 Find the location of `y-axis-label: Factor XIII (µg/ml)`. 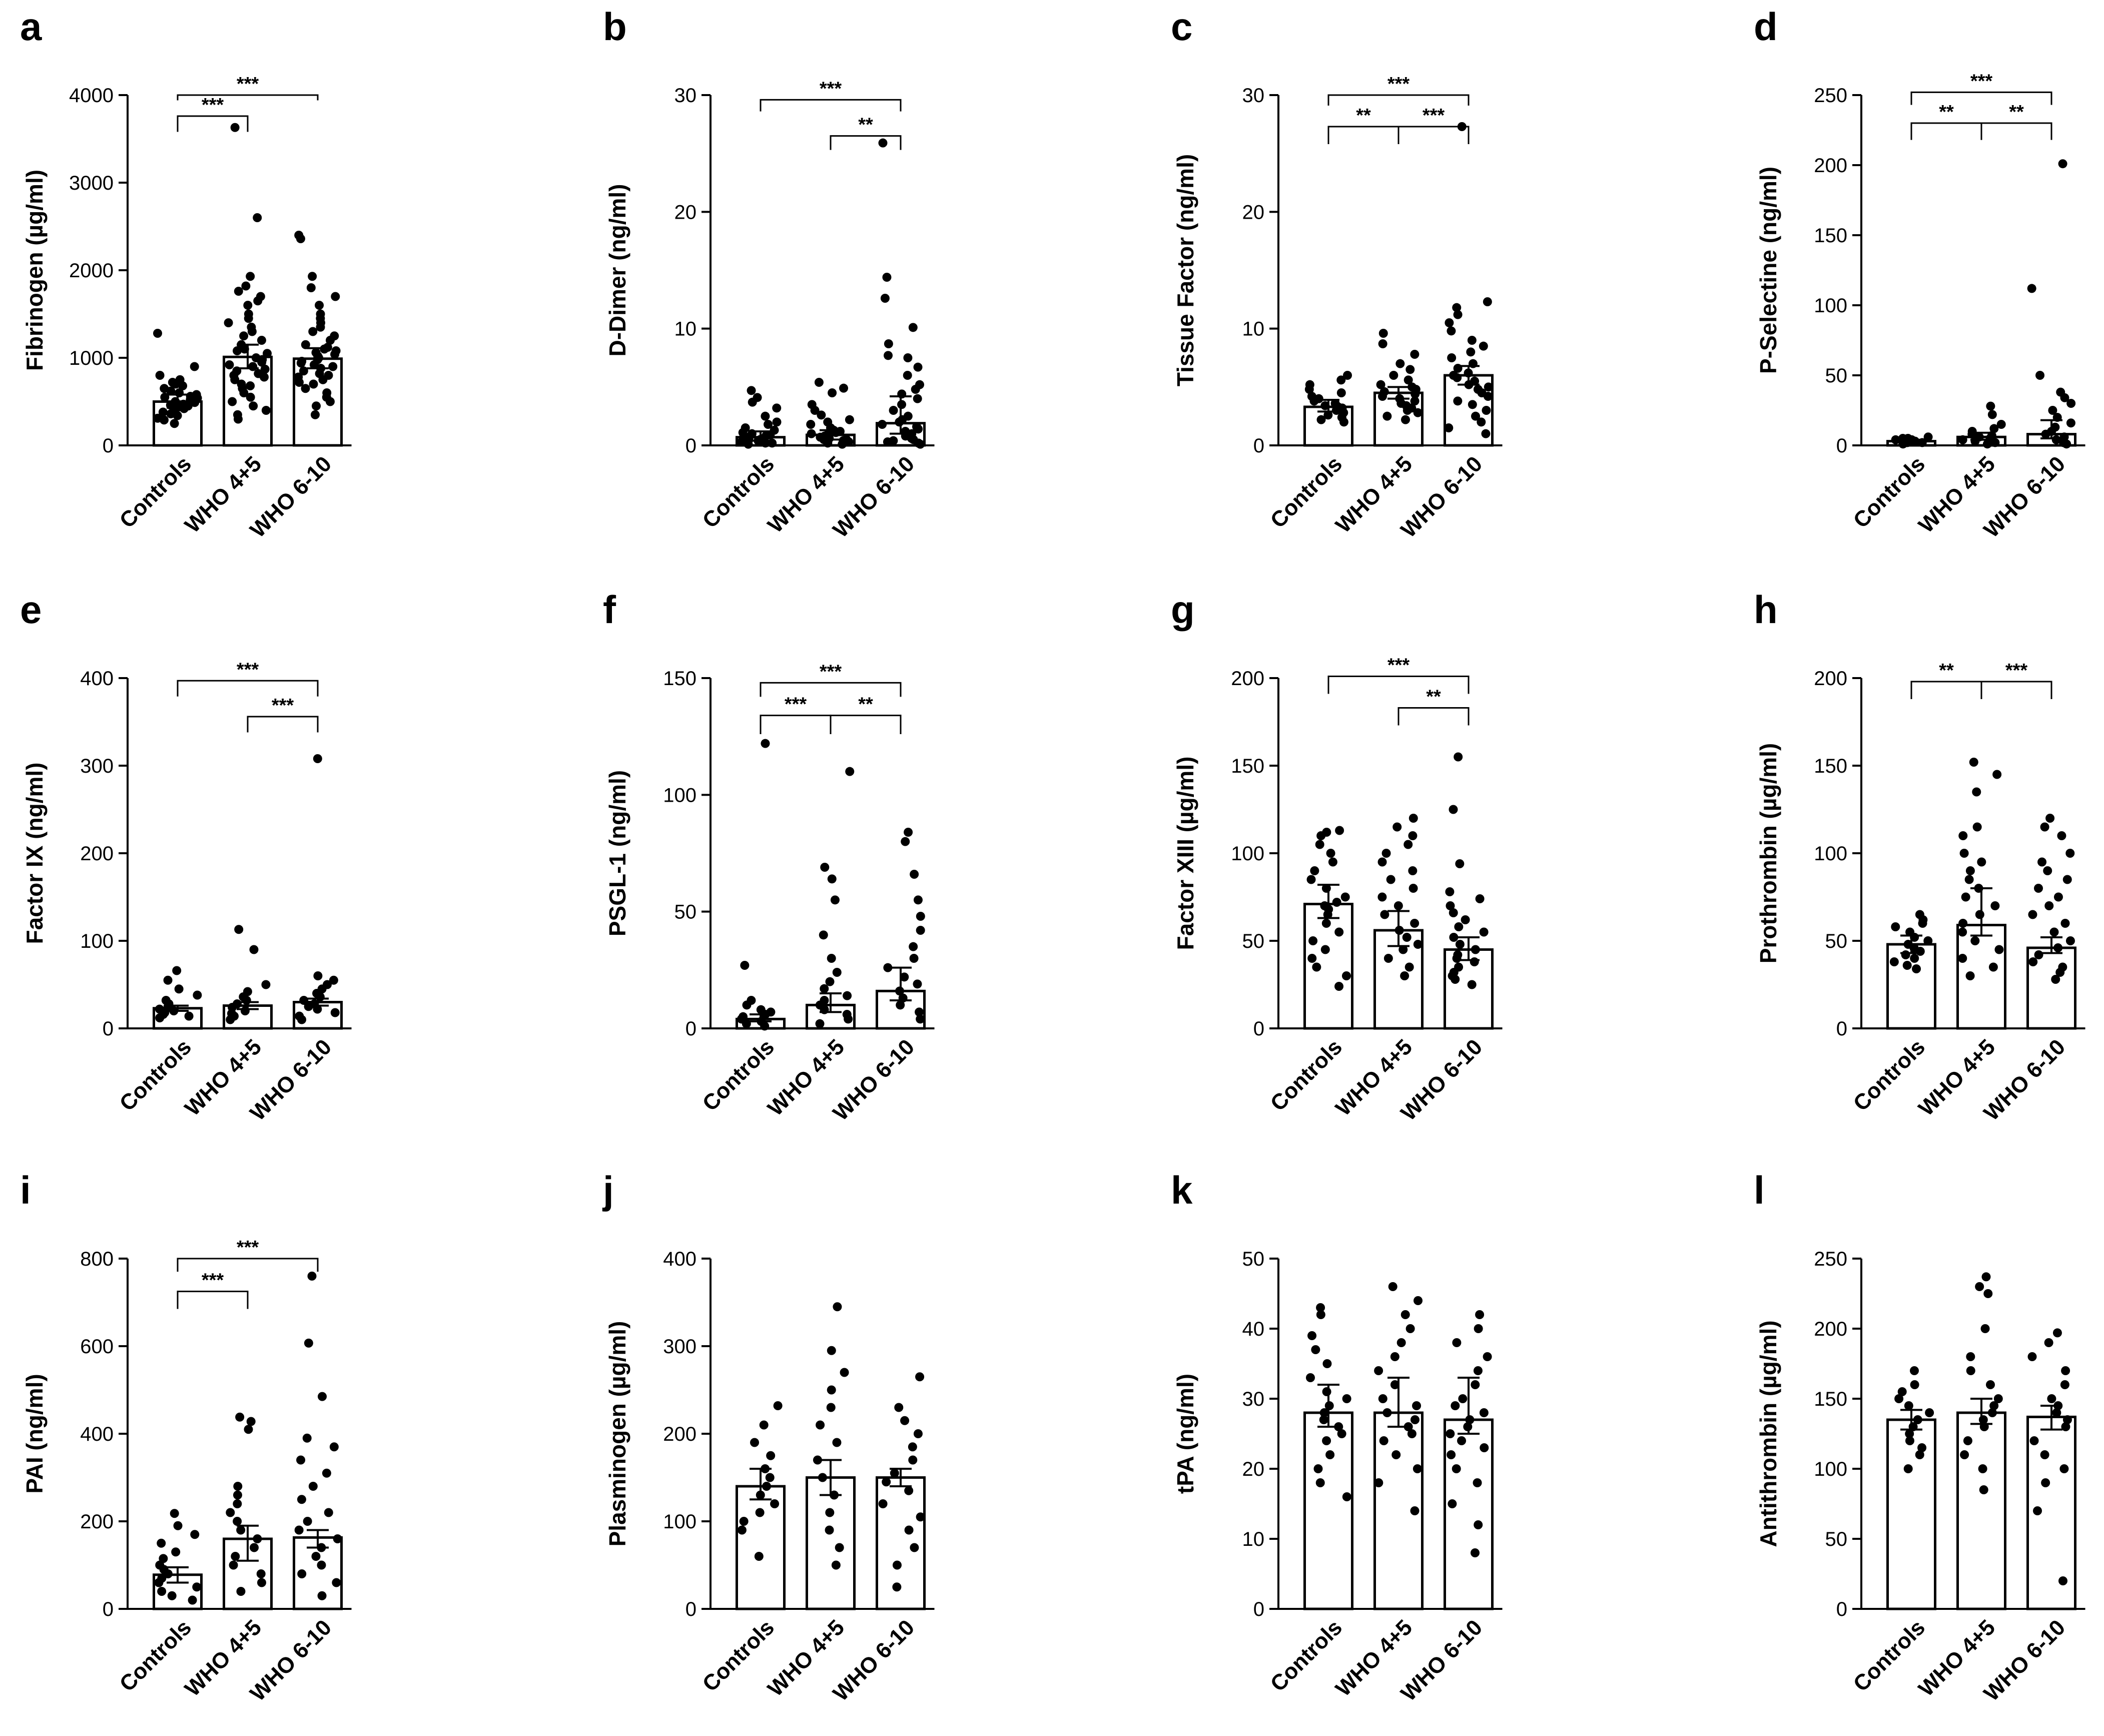

y-axis-label: Factor XIII (µg/ml) is located at coordinates (1185, 854).